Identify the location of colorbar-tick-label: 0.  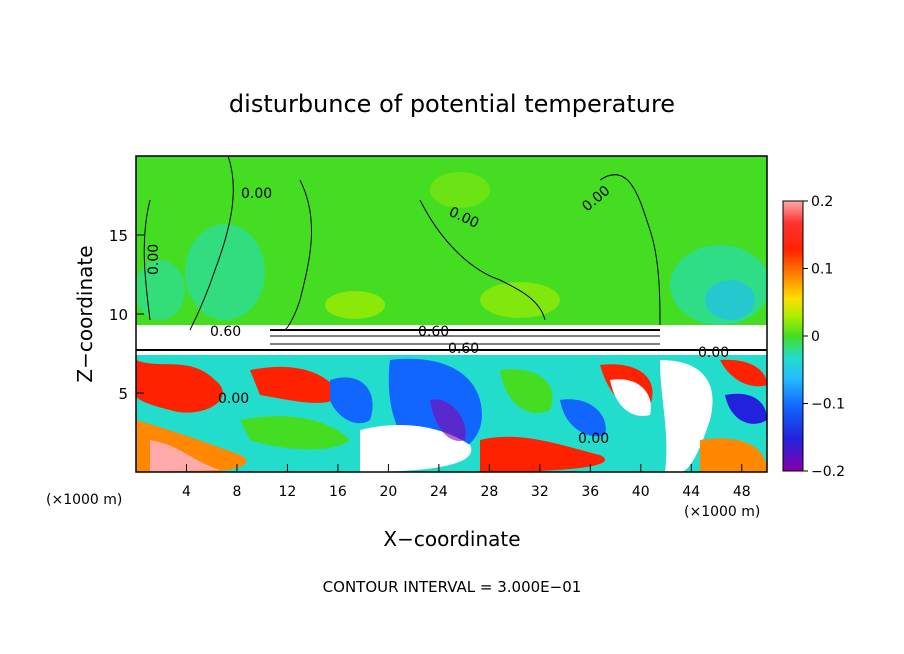
(815, 337).